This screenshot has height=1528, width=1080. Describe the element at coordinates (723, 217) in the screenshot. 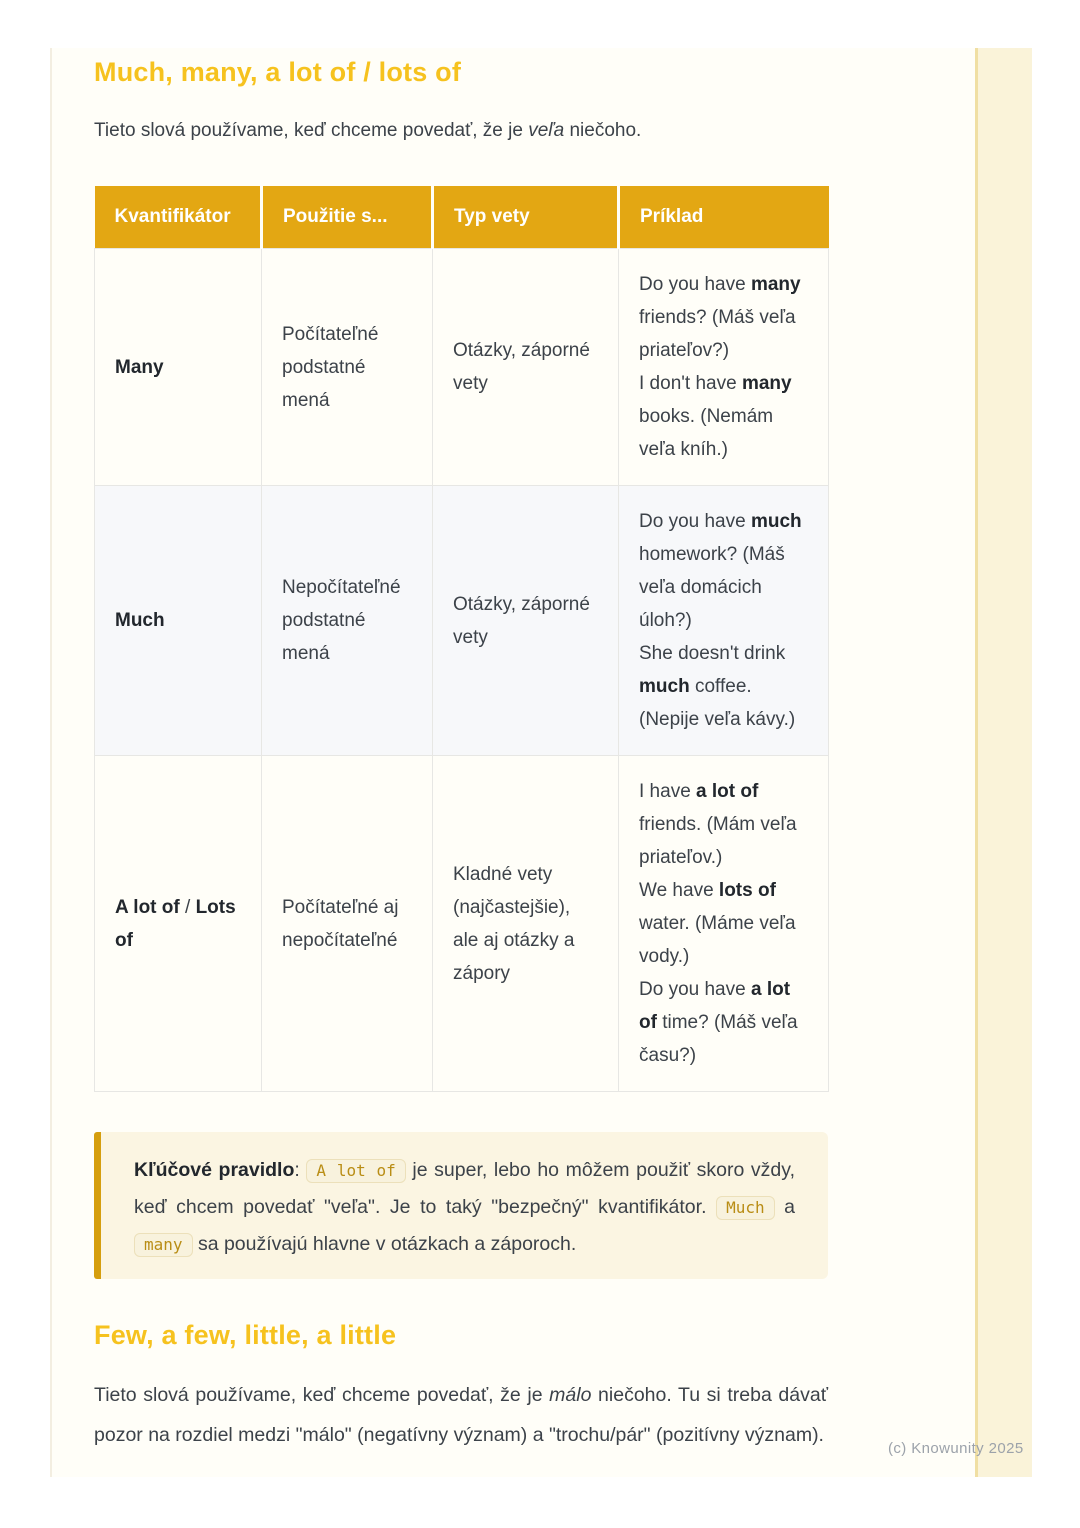

I see `col-header-example: Príklad` at that location.